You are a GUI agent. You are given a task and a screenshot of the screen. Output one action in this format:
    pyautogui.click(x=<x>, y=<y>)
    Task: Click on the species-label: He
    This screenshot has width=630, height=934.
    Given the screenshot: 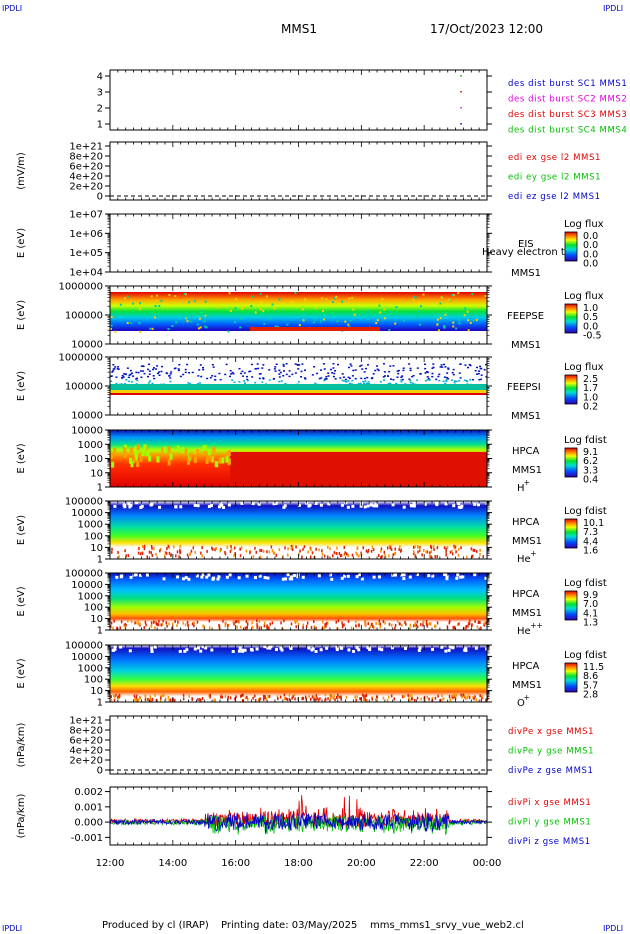 What is the action you would take?
    pyautogui.click(x=524, y=559)
    